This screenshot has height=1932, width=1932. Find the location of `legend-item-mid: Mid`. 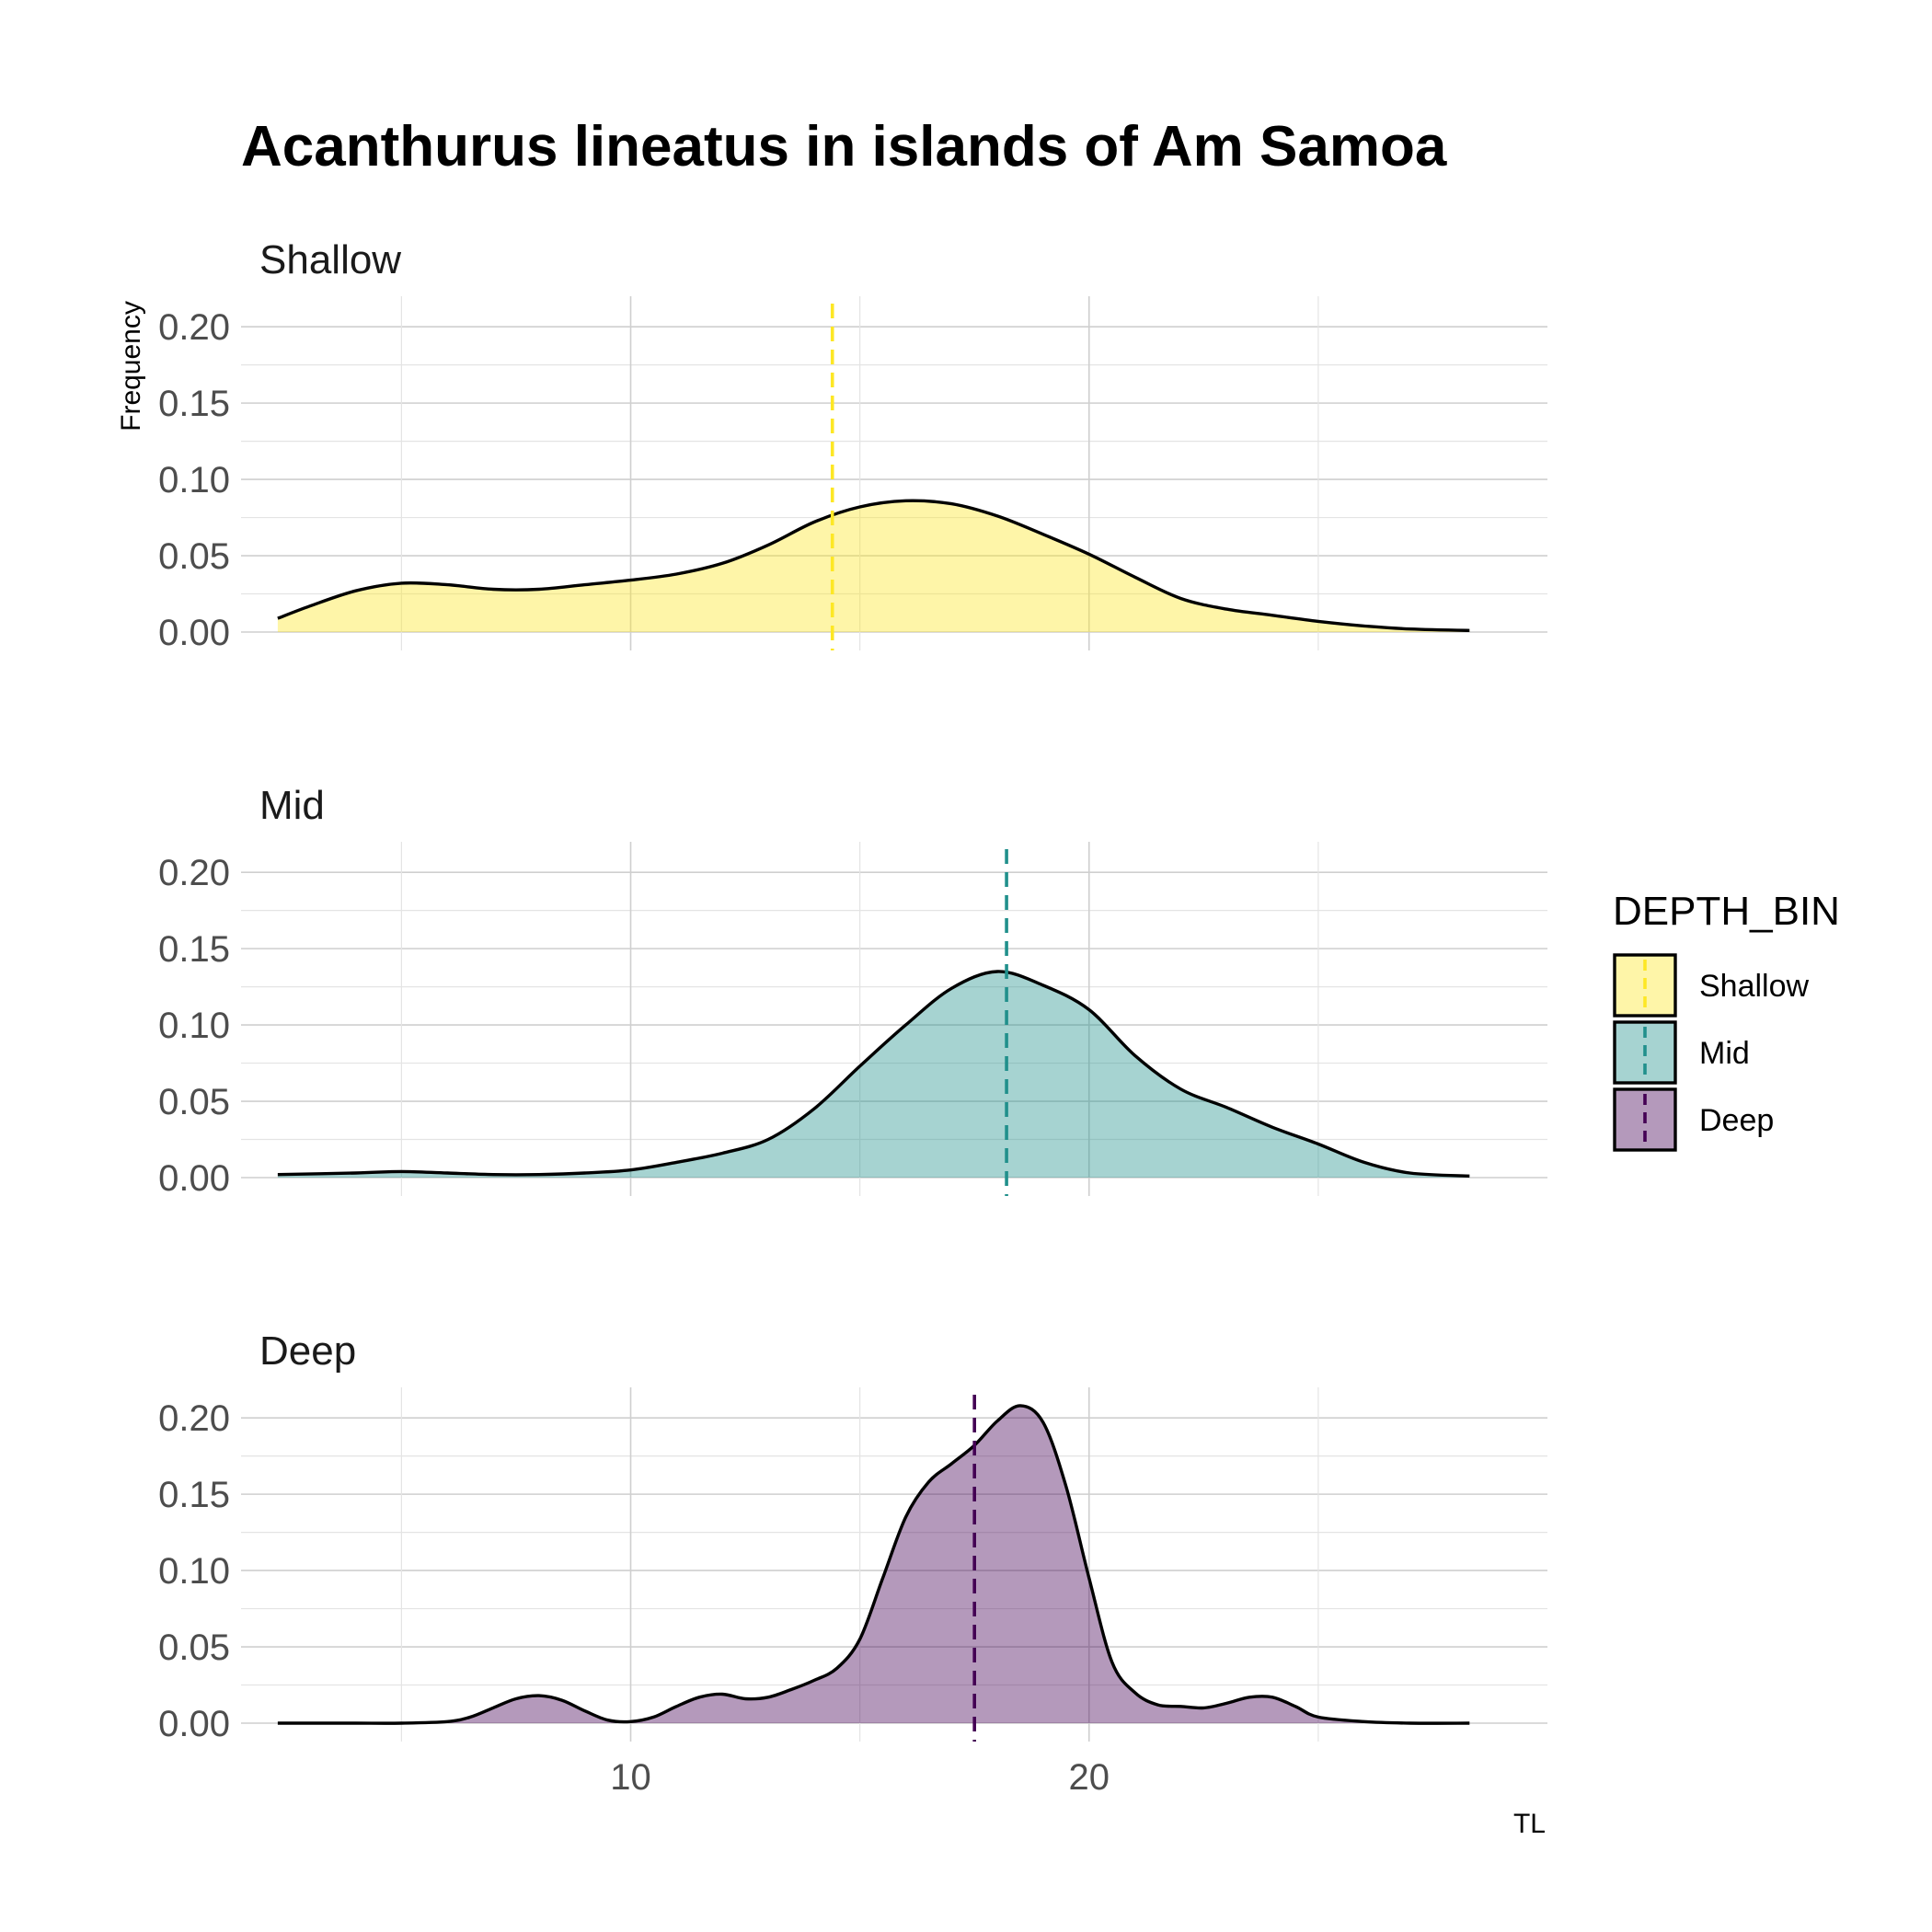

legend-item-mid: Mid is located at coordinates (1681, 1052).